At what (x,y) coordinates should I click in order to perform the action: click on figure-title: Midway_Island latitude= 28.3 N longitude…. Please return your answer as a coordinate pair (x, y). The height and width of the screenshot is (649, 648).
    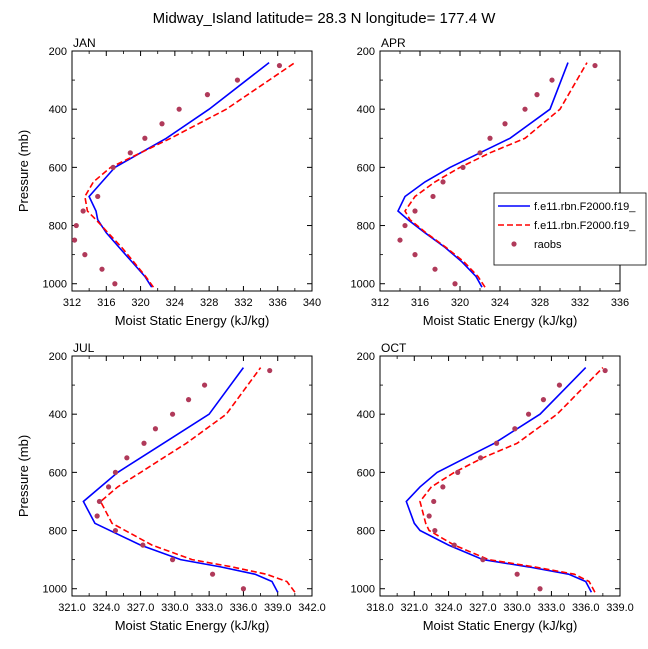
    Looking at the image, I should click on (325, 18).